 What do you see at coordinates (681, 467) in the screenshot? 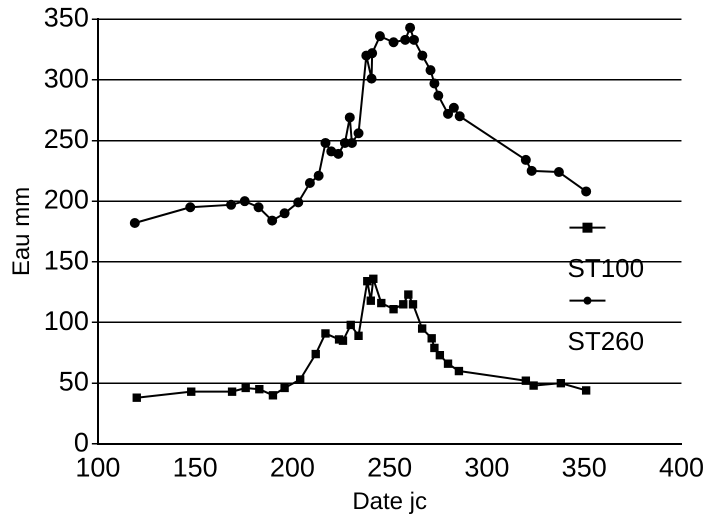
I see `x-tick-label: 400` at bounding box center [681, 467].